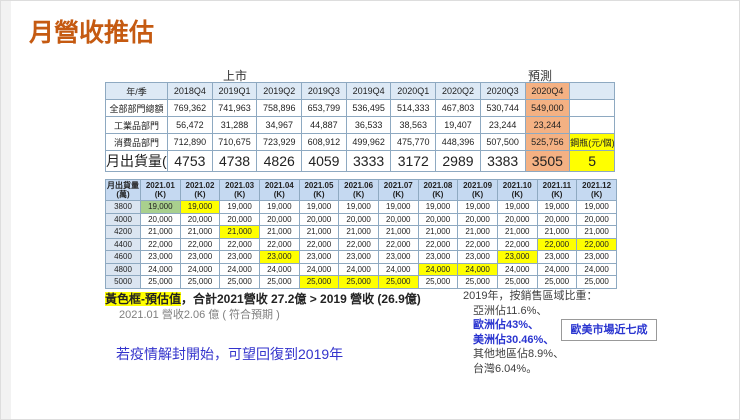 The width and height of the screenshot is (740, 420). What do you see at coordinates (190, 142) in the screenshot?
I see `cell: 712,890` at bounding box center [190, 142].